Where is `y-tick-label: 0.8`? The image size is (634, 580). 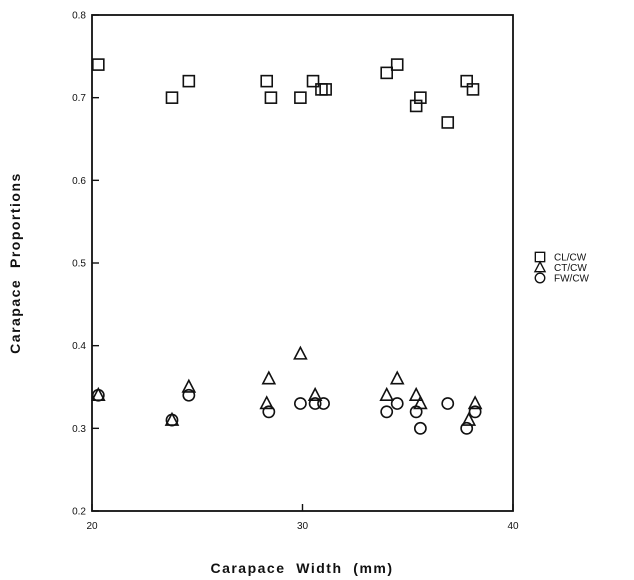 y-tick-label: 0.8 is located at coordinates (79, 16).